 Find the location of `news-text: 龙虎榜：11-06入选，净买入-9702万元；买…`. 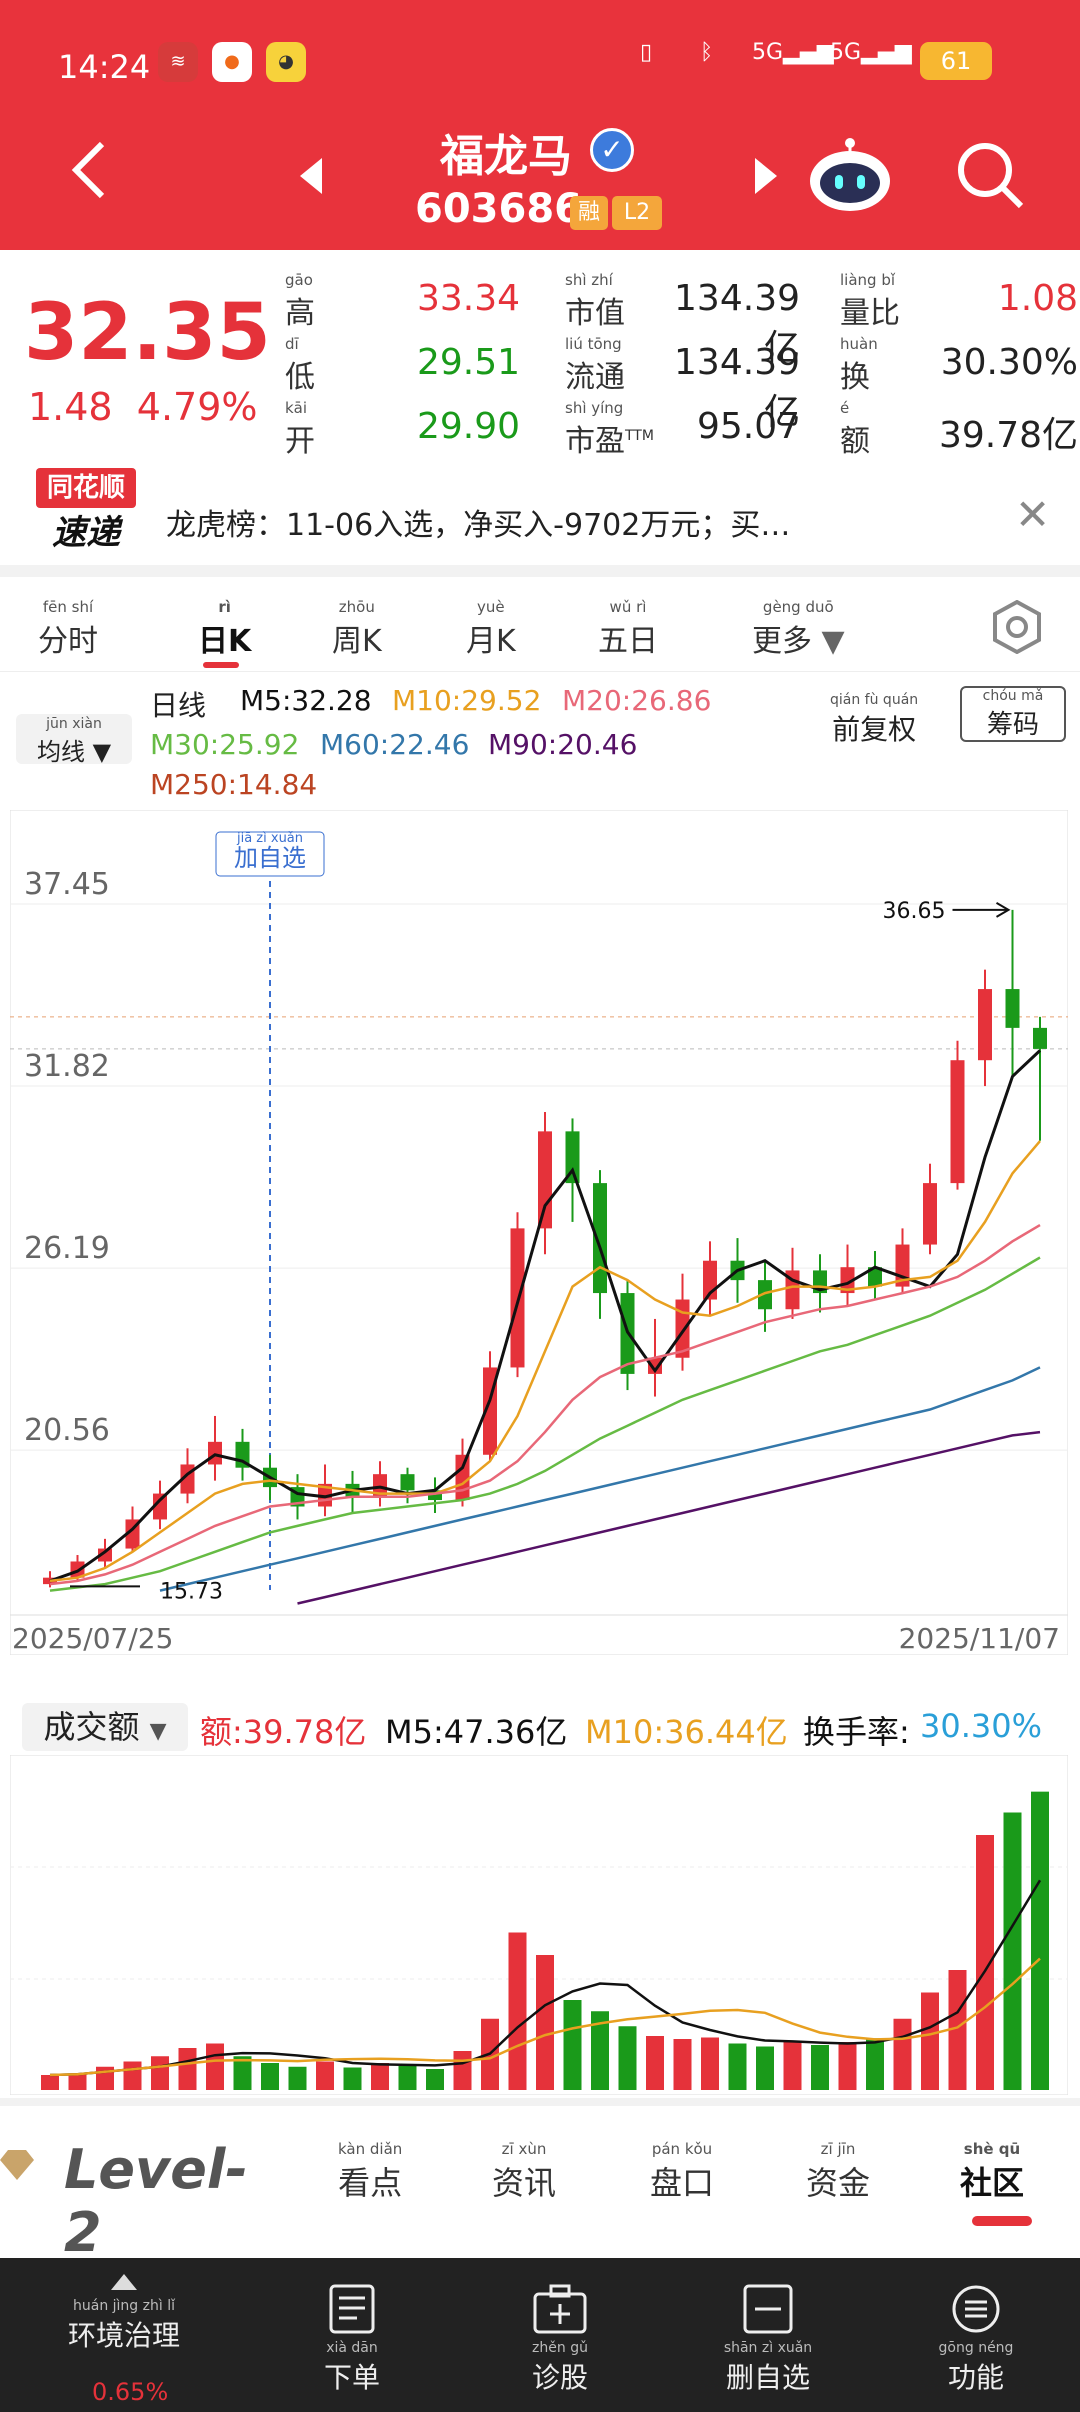

news-text: 龙虎榜：11-06入选，净买入-9702万元；买… is located at coordinates (478, 525).